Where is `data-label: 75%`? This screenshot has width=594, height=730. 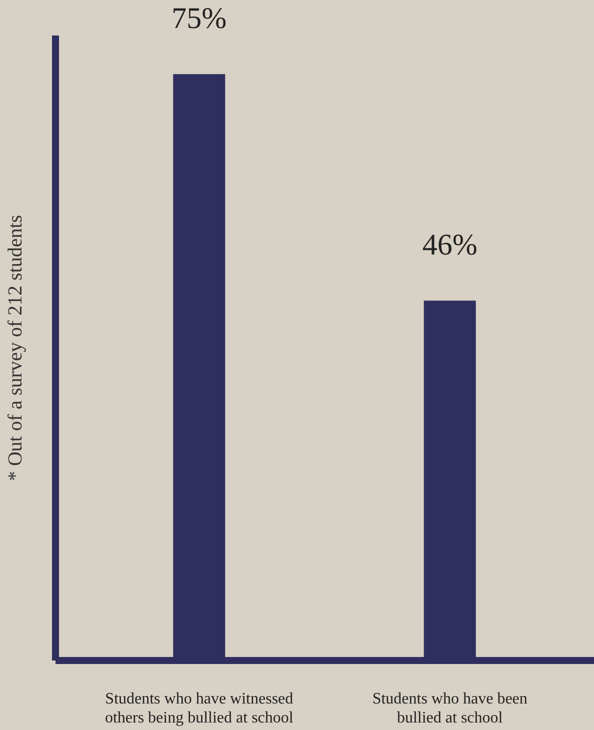
data-label: 75% is located at coordinates (199, 19).